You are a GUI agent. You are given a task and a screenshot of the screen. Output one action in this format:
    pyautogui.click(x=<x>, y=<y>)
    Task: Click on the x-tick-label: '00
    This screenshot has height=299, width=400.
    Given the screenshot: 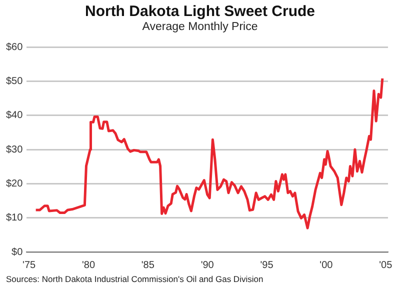 What is the action you would take?
    pyautogui.click(x=327, y=265)
    